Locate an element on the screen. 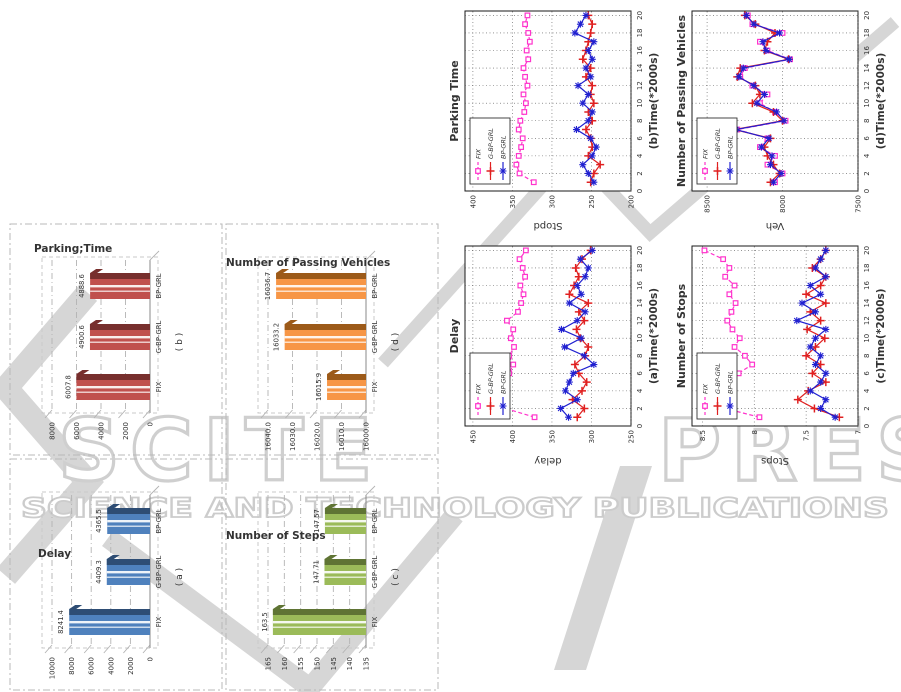 The image size is (901, 692). x-tick-label: 12 is located at coordinates (640, 85).